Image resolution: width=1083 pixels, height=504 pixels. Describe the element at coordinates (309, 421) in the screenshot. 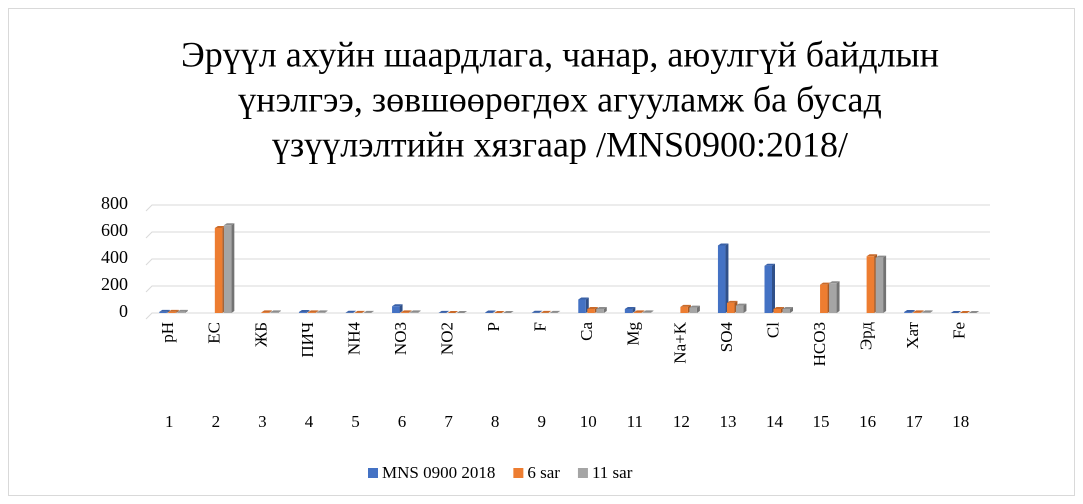

I see `x-group-label: 4` at that location.